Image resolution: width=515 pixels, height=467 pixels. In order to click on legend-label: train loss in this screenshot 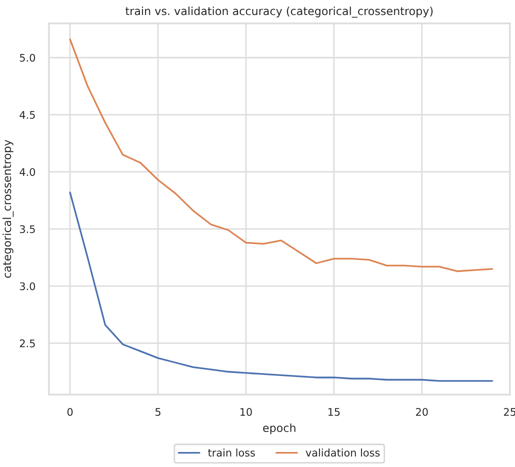, I will do `click(231, 452)`.